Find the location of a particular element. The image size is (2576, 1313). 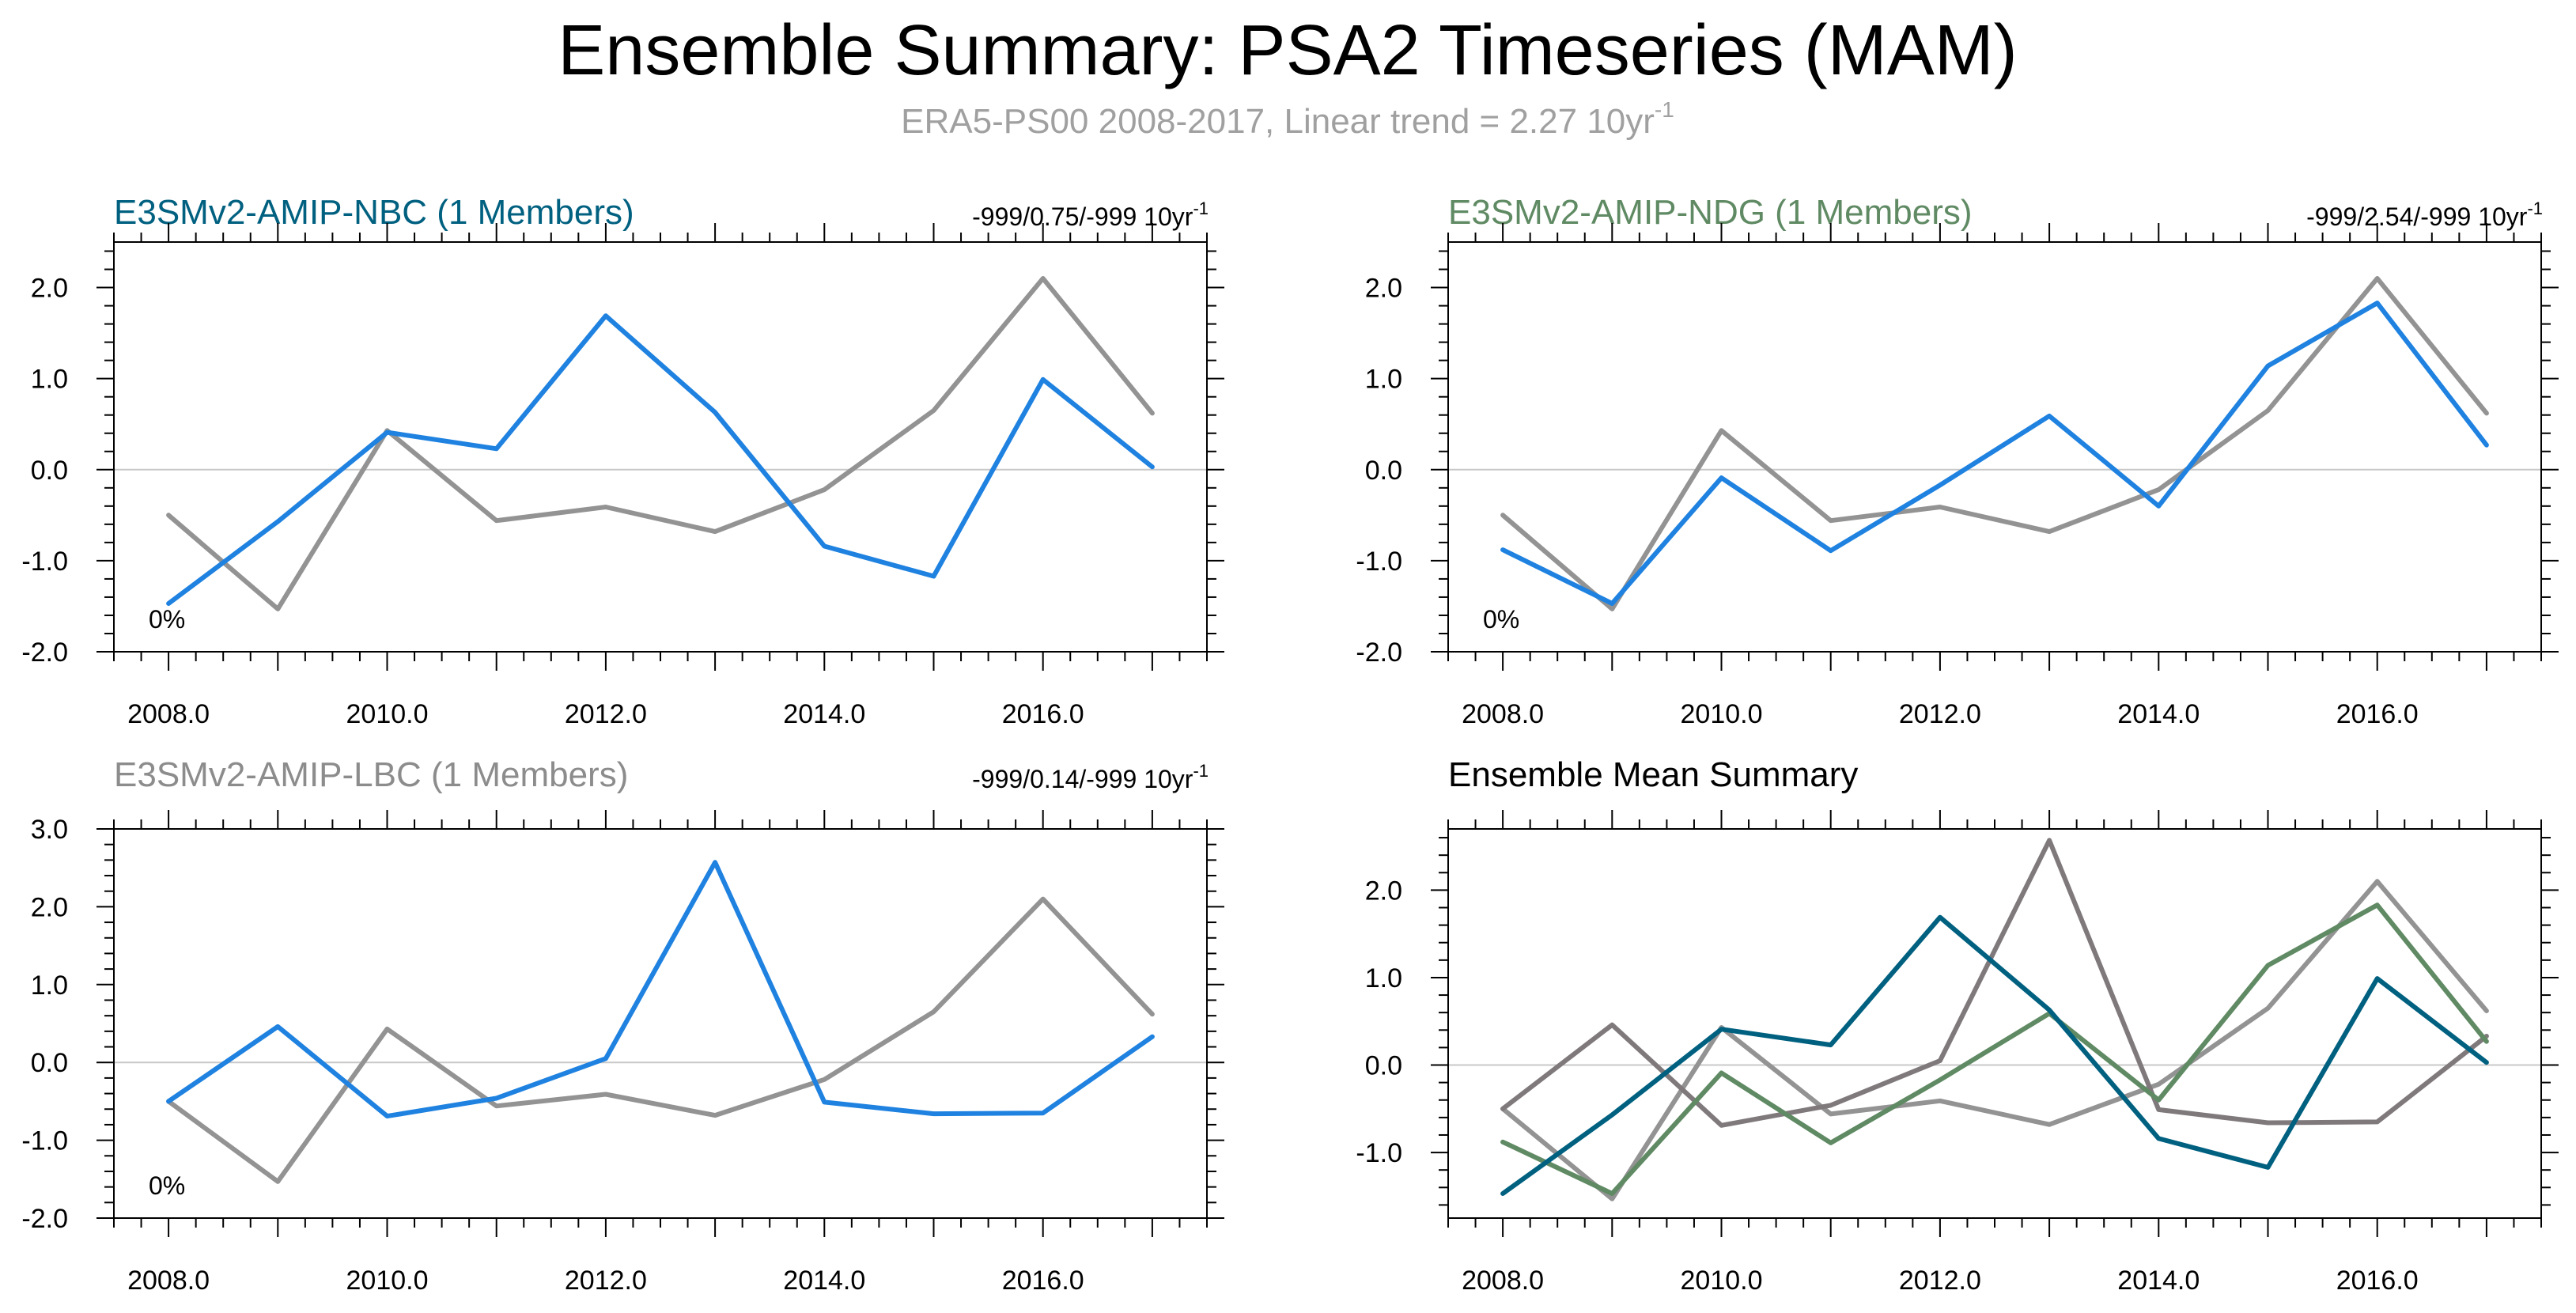

panel-lbc-ytick-label: -1.0 is located at coordinates (45, 1141).